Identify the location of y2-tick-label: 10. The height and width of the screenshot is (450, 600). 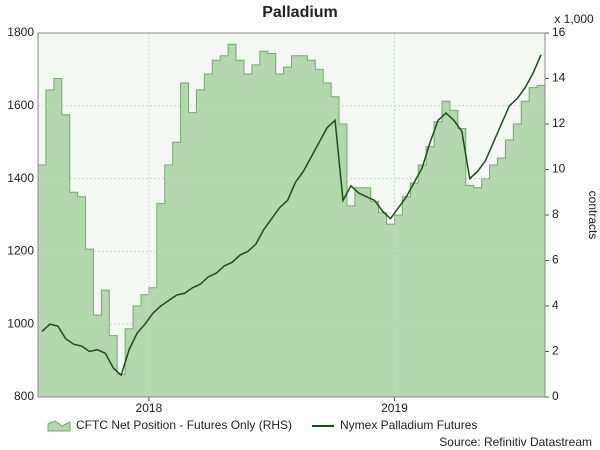
(559, 169).